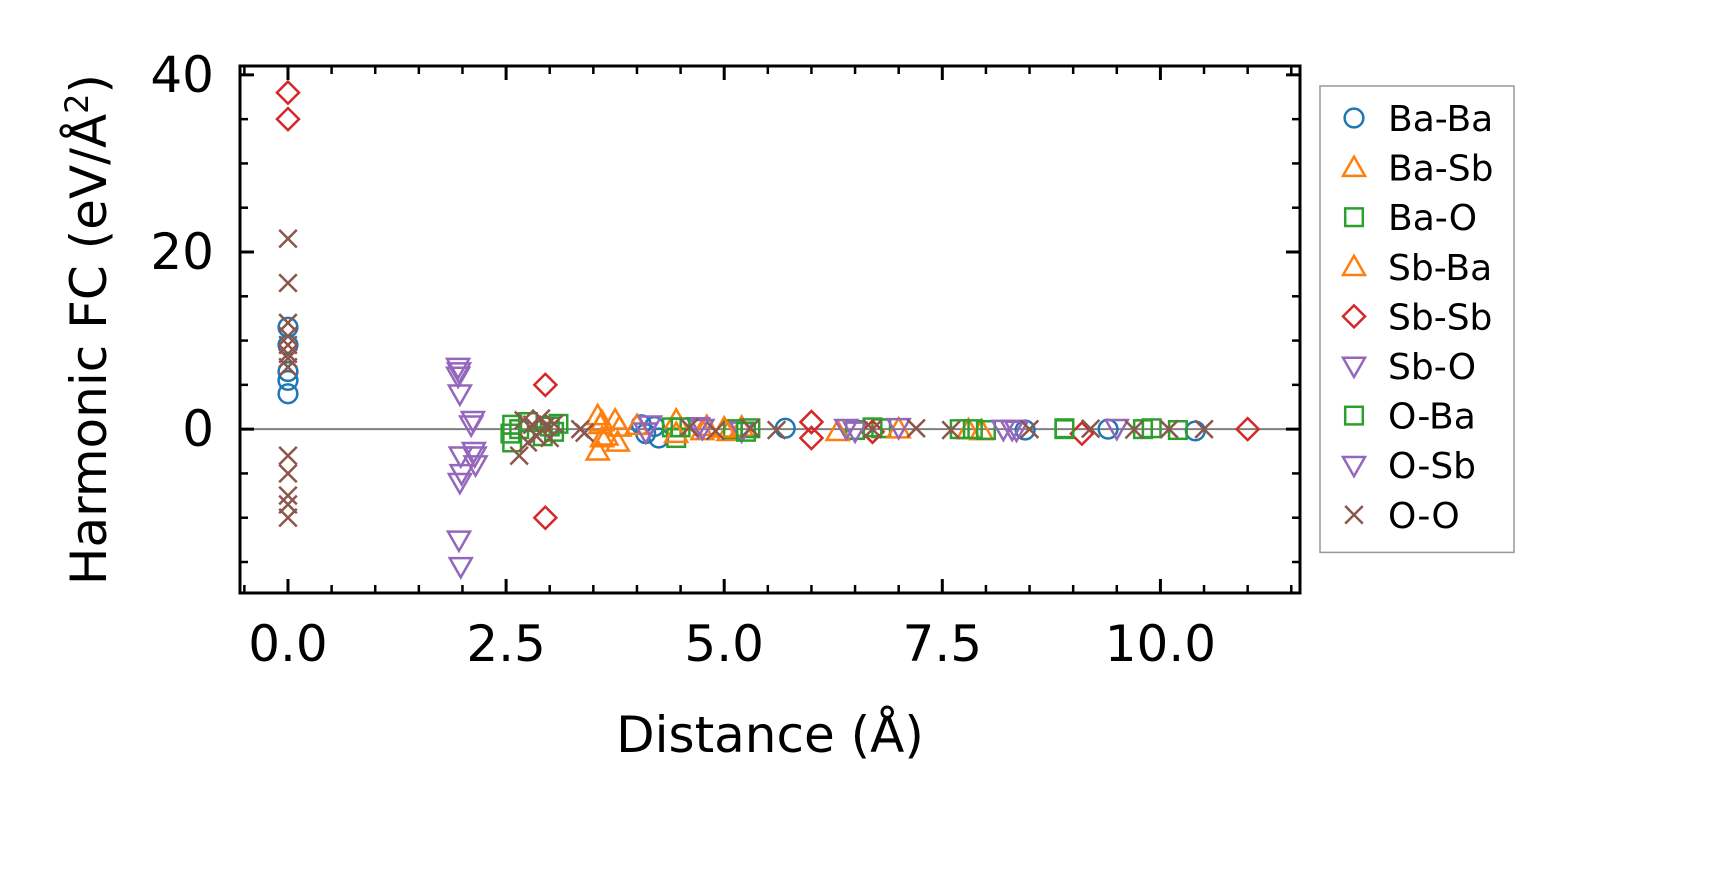 The width and height of the screenshot is (1719, 895). I want to click on legend-label: Ba-Ba, so click(1440, 119).